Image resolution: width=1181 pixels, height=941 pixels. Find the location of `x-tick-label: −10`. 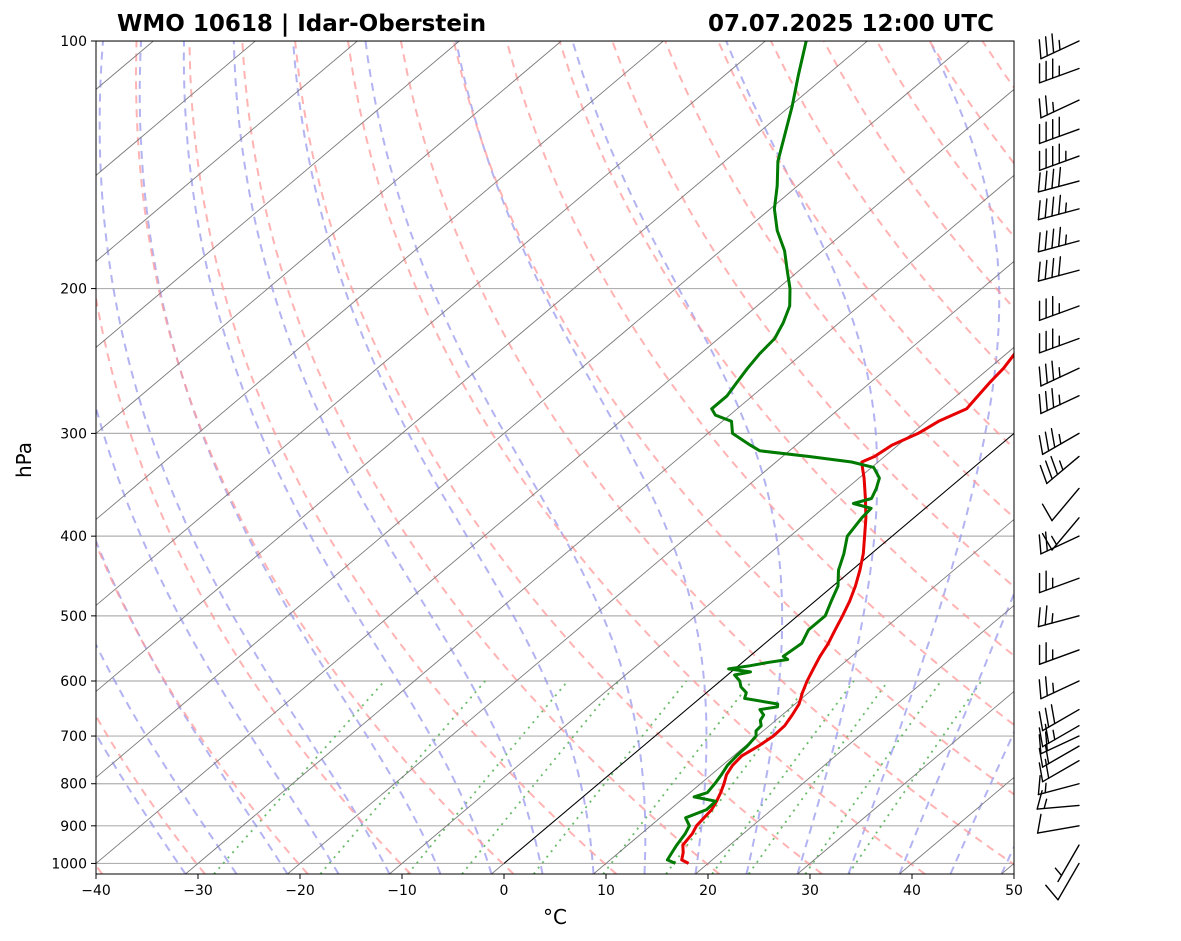

x-tick-label: −10 is located at coordinates (402, 891).